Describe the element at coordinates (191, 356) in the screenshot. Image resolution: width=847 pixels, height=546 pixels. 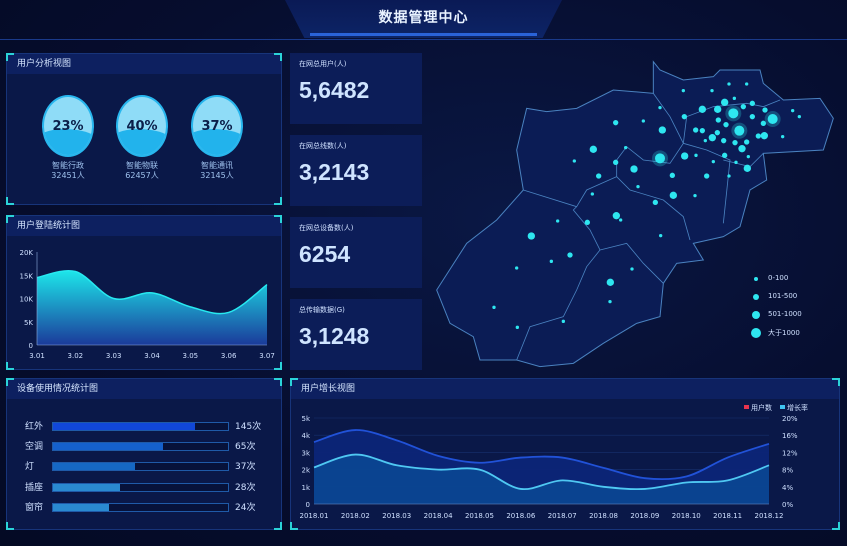
I see `x-tick-label: 3.05` at that location.